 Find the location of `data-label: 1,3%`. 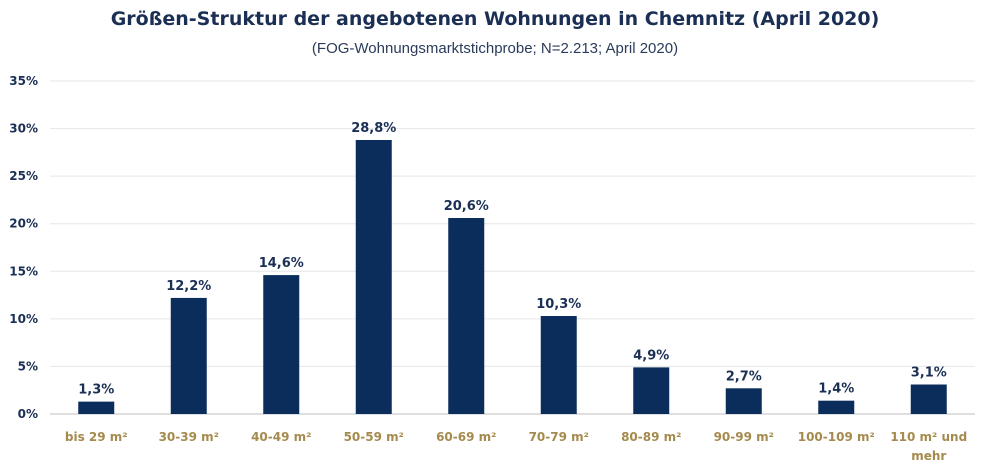

data-label: 1,3% is located at coordinates (96, 390).